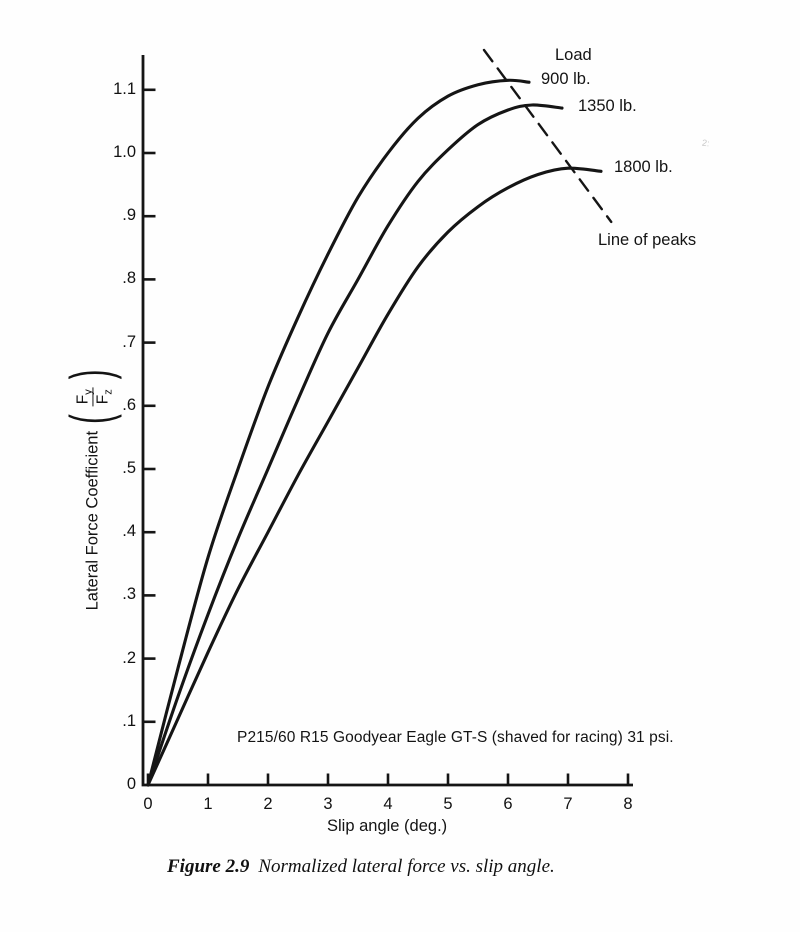 The height and width of the screenshot is (932, 800). What do you see at coordinates (508, 804) in the screenshot?
I see `x-tick-label: 6` at bounding box center [508, 804].